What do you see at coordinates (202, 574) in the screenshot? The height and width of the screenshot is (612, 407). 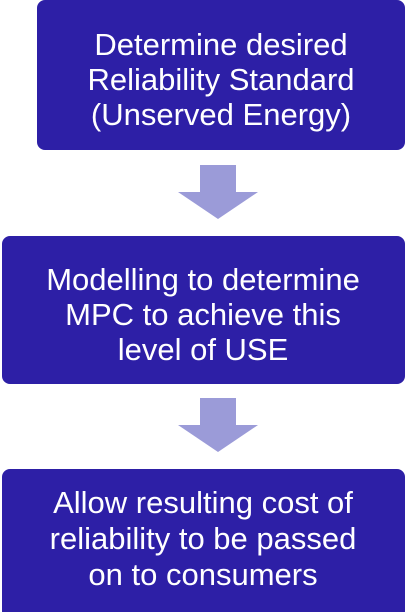 I see `step-text: on to consumers` at bounding box center [202, 574].